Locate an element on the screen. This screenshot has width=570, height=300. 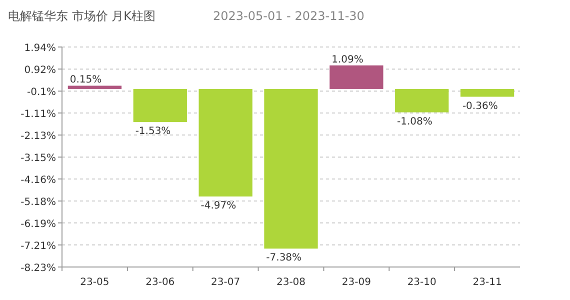
x-tick-label: 23-08 is located at coordinates (291, 282).